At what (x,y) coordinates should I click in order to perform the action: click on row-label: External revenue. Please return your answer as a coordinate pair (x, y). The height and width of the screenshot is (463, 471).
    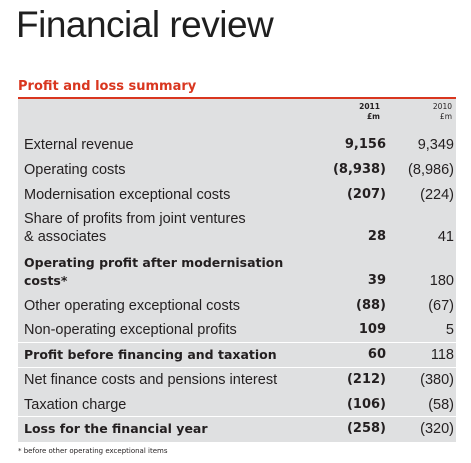
    Looking at the image, I should click on (79, 145).